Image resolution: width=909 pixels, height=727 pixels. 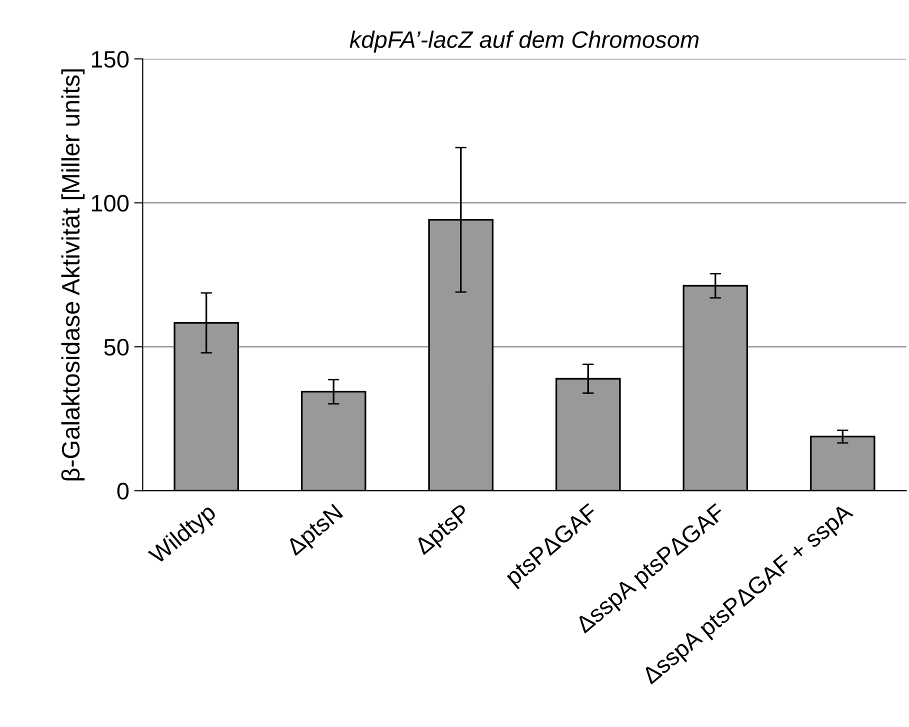 What do you see at coordinates (110, 59) in the screenshot?
I see `y-tick-label: 150` at bounding box center [110, 59].